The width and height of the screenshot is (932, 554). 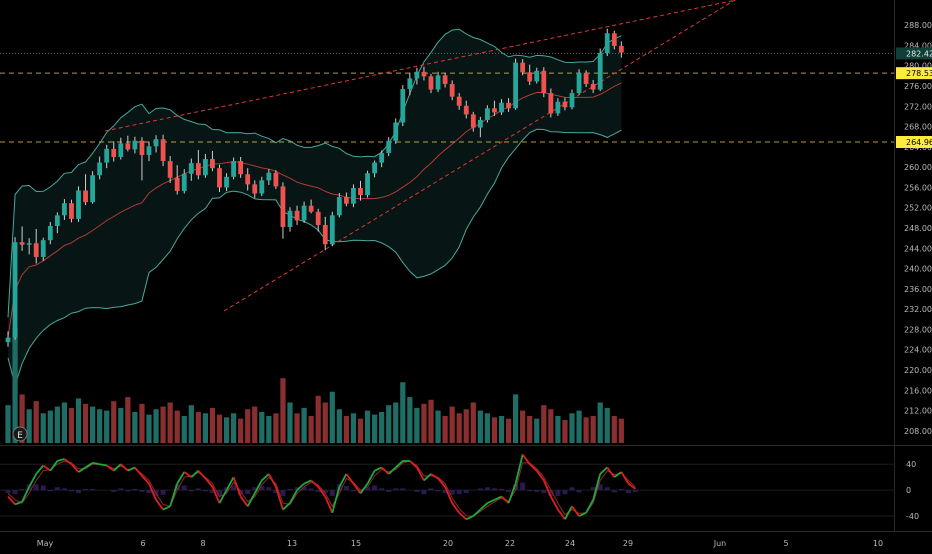 What do you see at coordinates (912, 516) in the screenshot?
I see `oscillator-tick-label: -40` at bounding box center [912, 516].